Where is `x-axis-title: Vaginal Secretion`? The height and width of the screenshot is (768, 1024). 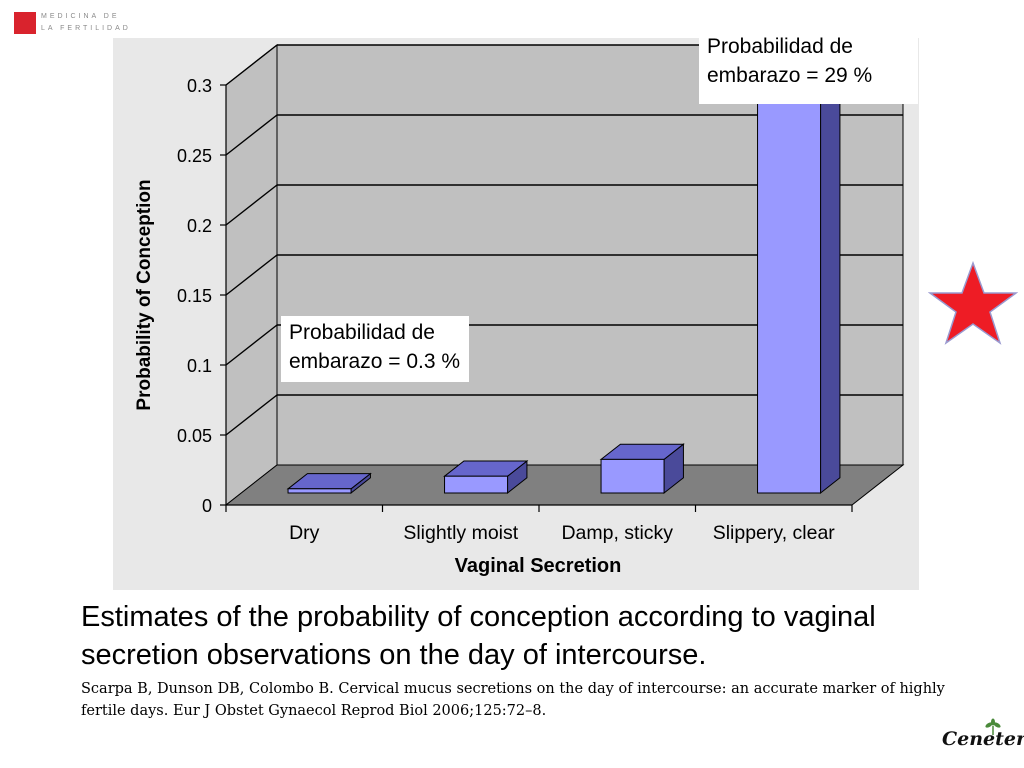 x-axis-title: Vaginal Secretion is located at coordinates (538, 566).